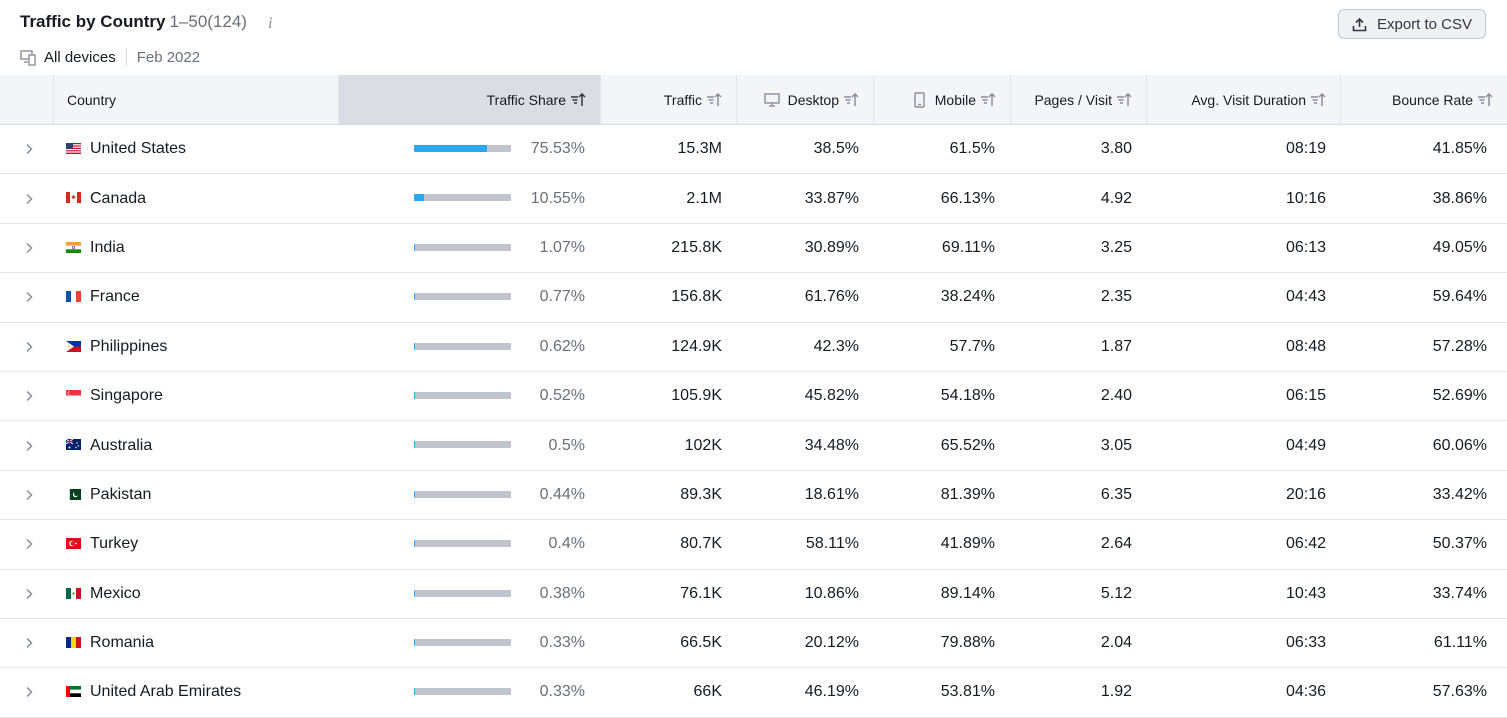  I want to click on column-pages-visit: Pages / Visit, so click(1078, 99).